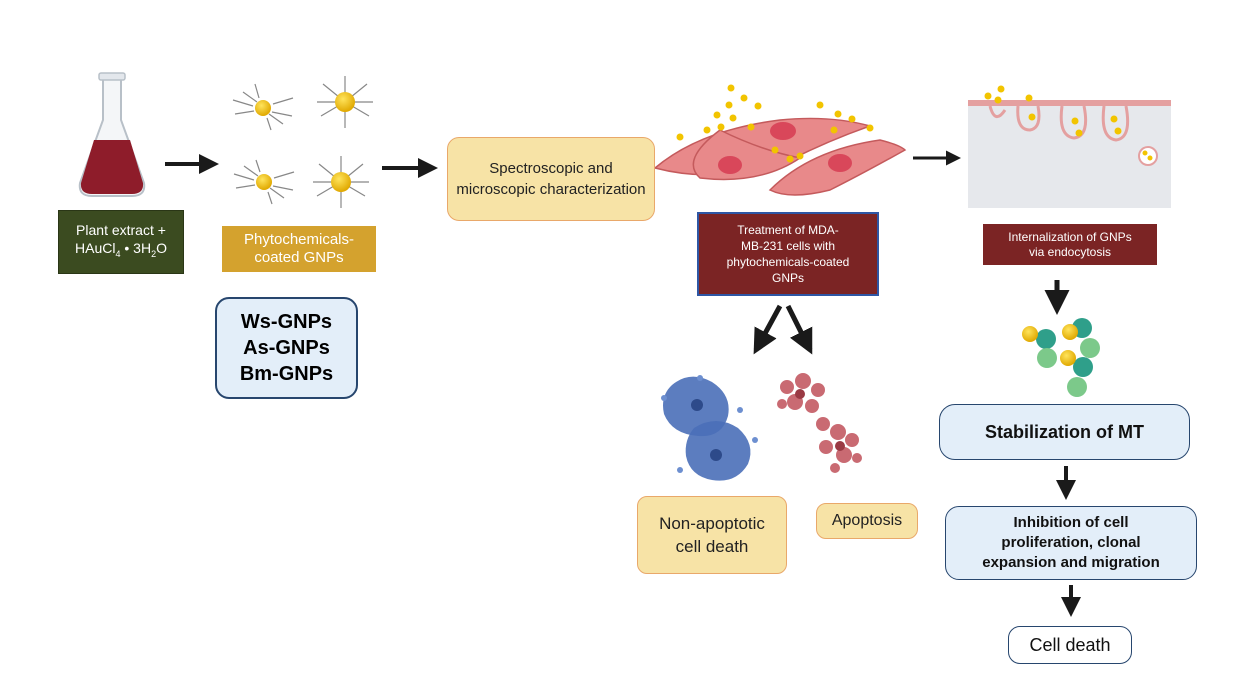  Describe the element at coordinates (551, 189) in the screenshot. I see `characterization-line2: microscopic characterization` at that location.